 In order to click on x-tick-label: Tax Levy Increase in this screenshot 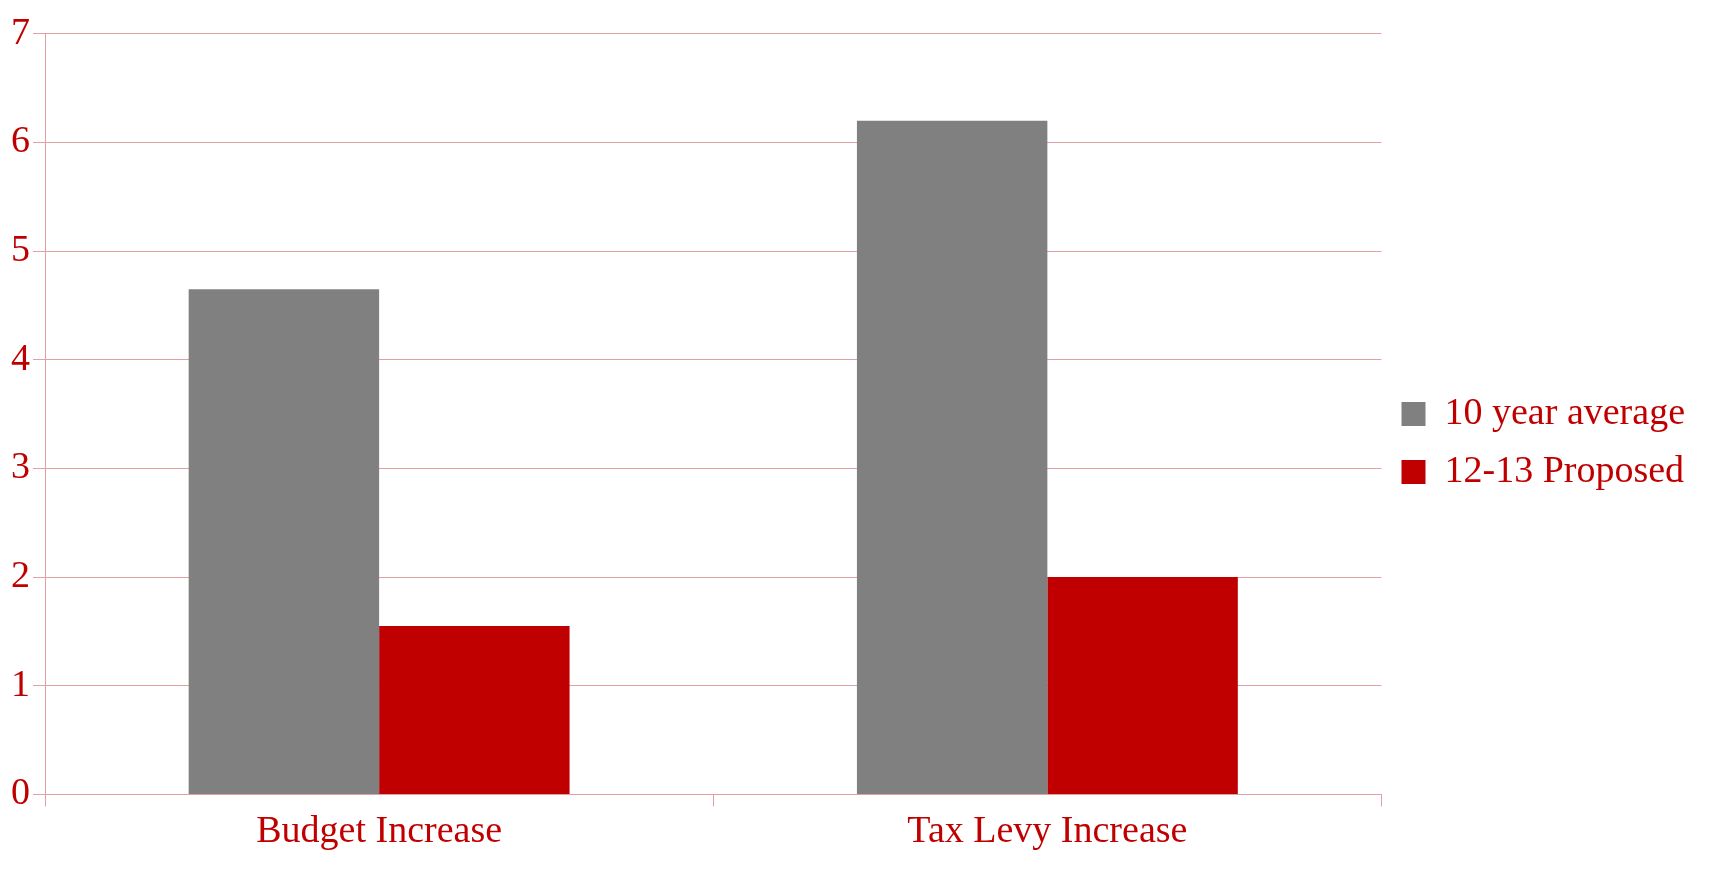, I will do `click(1047, 829)`.